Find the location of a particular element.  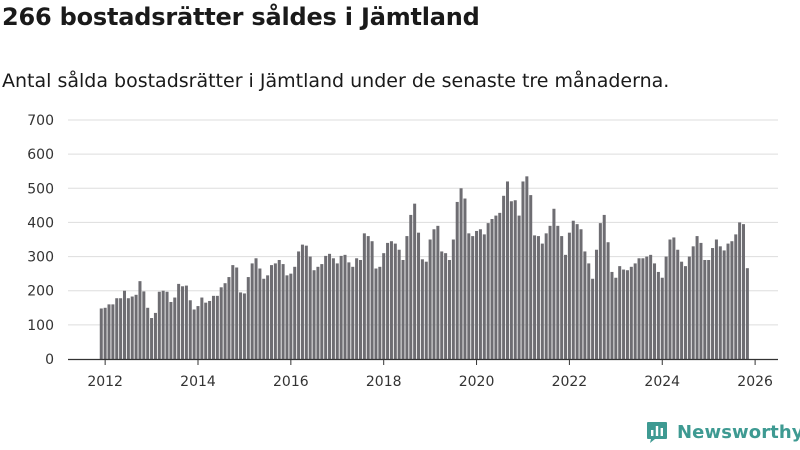

y-tick-label: 300 is located at coordinates (40, 258).